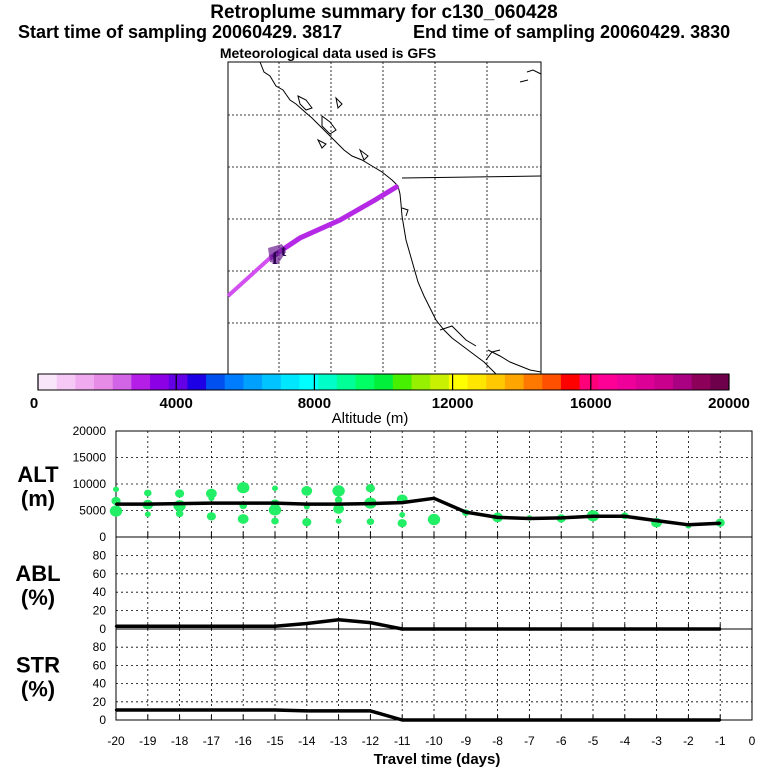  What do you see at coordinates (314, 403) in the screenshot?
I see `colorbar-tick-label: 8000` at bounding box center [314, 403].